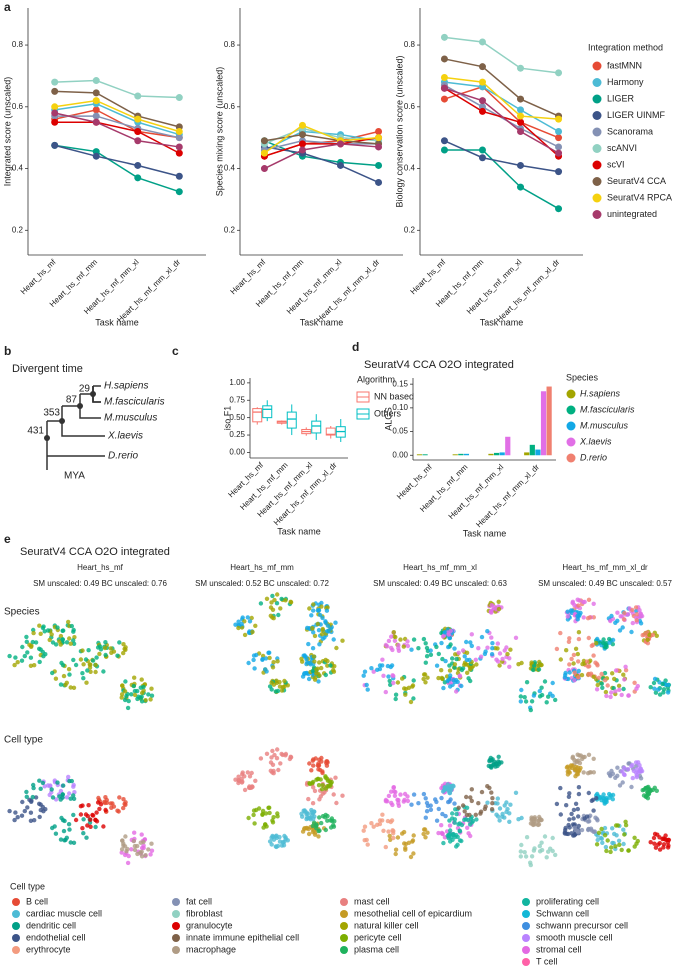  Describe the element at coordinates (440, 583) in the screenshot. I see `column-metrics: SM unscaled: 0.49 BC unscaled: 0.63` at that location.